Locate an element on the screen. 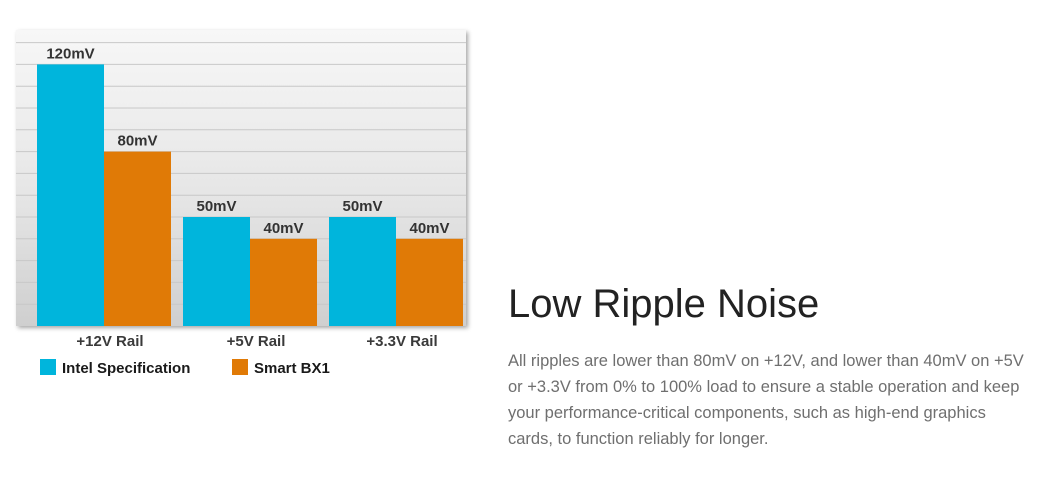 The height and width of the screenshot is (500, 1038). data-label: 80mV is located at coordinates (137, 141).